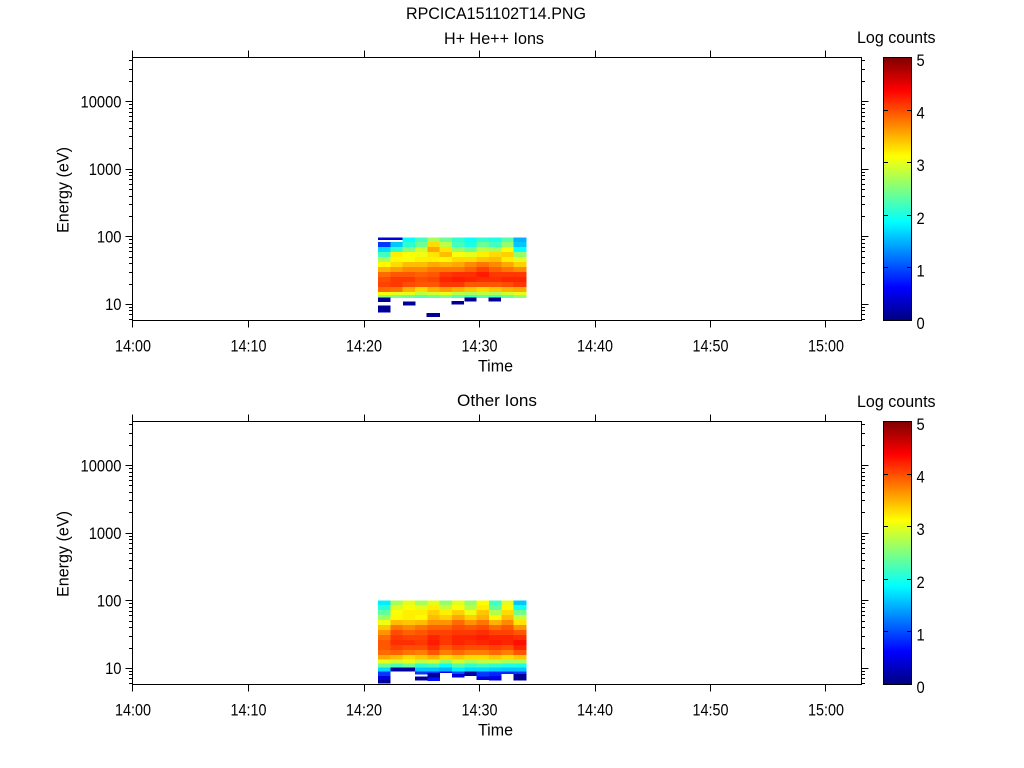 The height and width of the screenshot is (768, 1024). What do you see at coordinates (497, 400) in the screenshot?
I see `svg-text: Other Ions` at bounding box center [497, 400].